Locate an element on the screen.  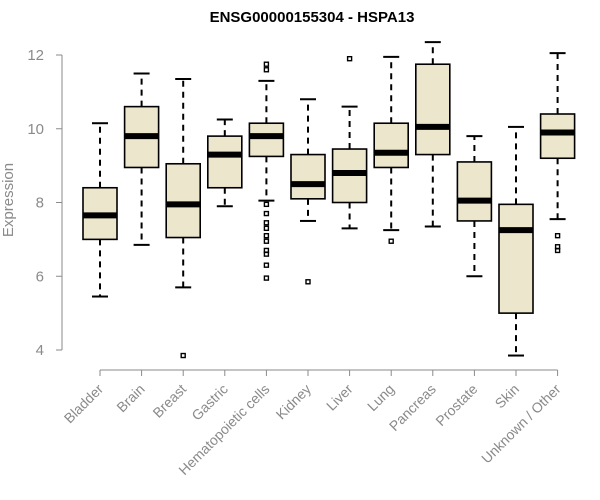
box-gastric is located at coordinates (225, 163).